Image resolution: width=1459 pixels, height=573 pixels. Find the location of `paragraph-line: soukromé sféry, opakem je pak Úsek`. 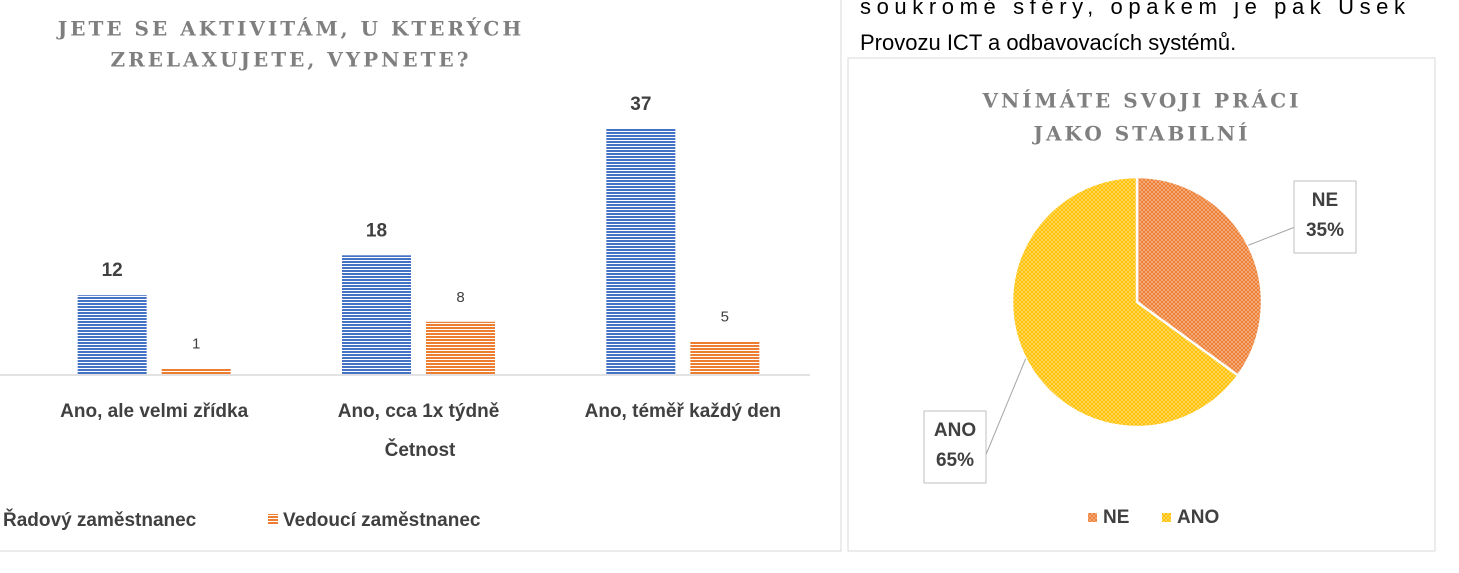

paragraph-line: soukromé sféry, opakem je pak Úsek is located at coordinates (1133, 9).